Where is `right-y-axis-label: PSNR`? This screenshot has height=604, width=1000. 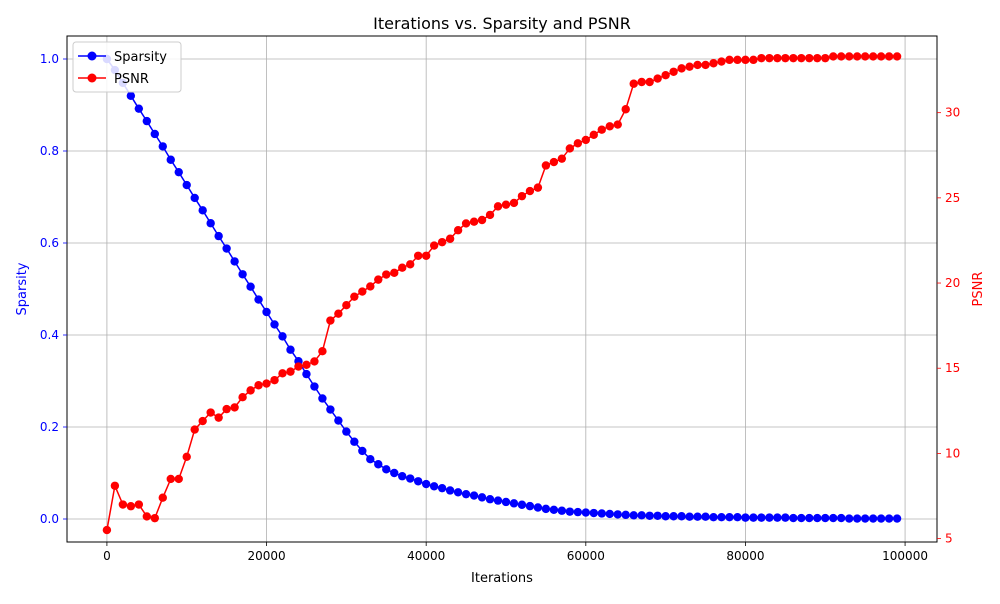 right-y-axis-label: PSNR is located at coordinates (978, 289).